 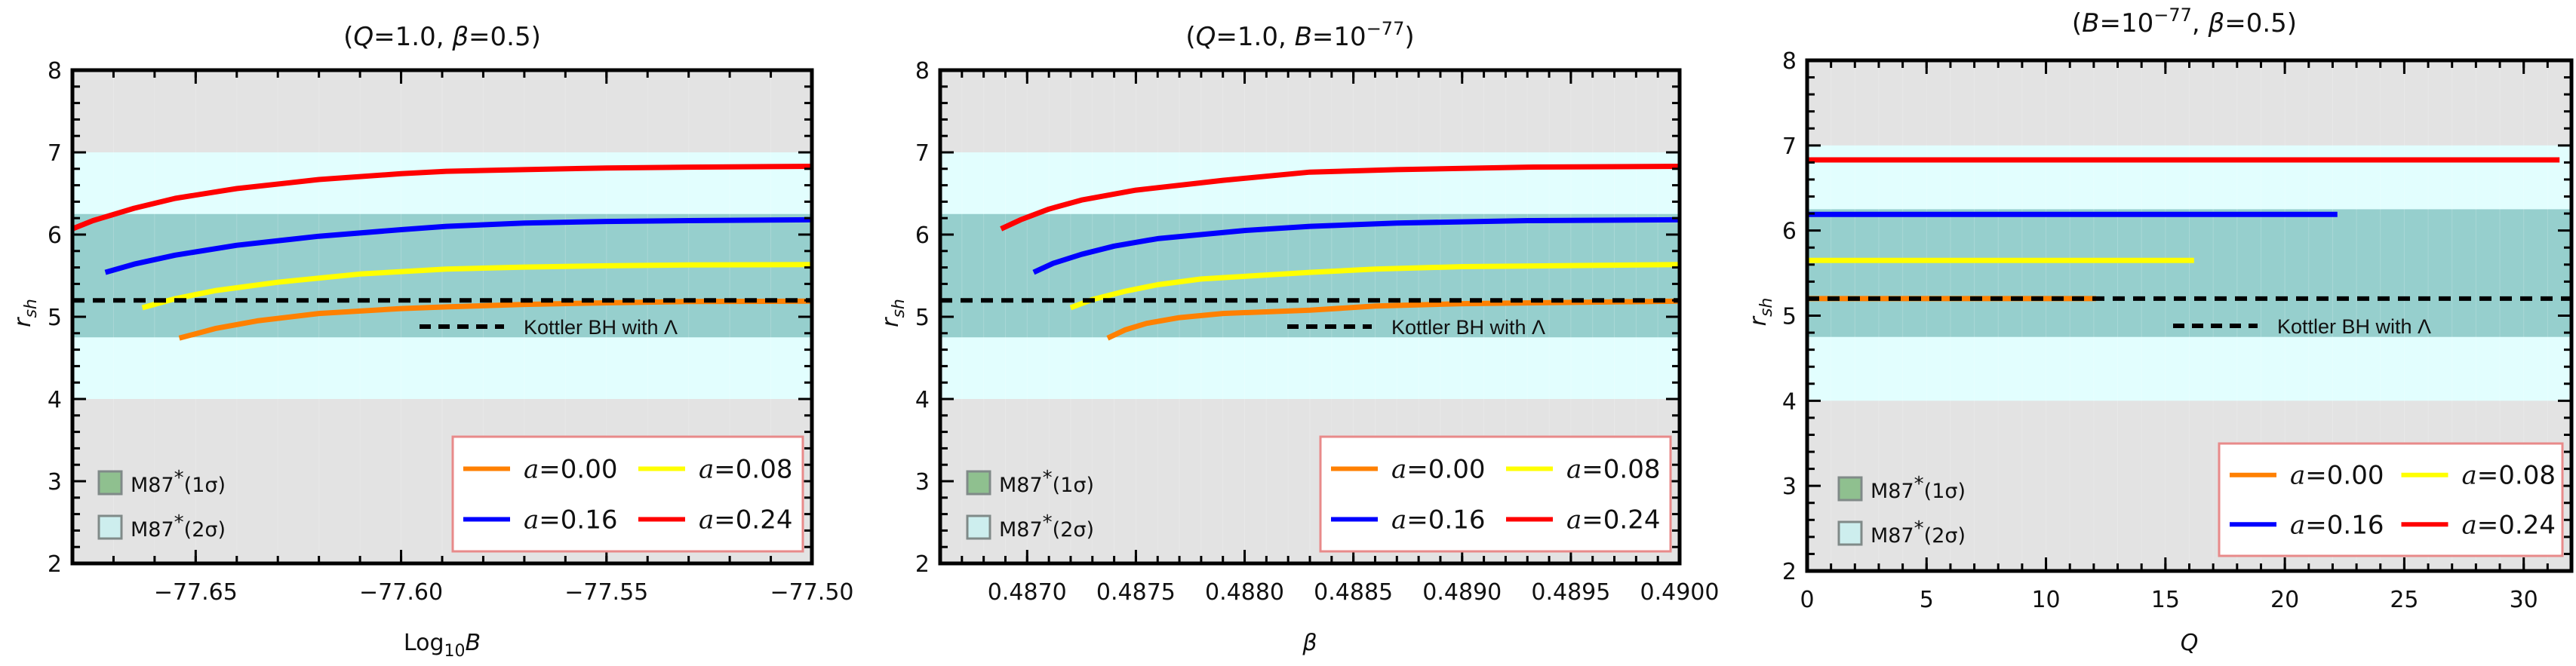 I want to click on chart-title: (B=10−77, β=0.5), so click(x=2184, y=21).